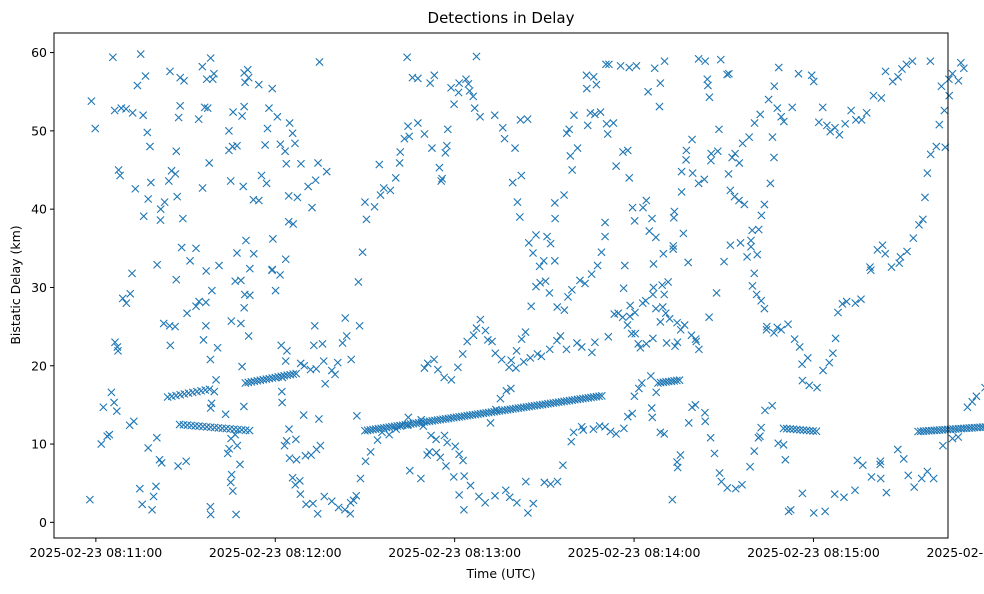 The height and width of the screenshot is (594, 984). What do you see at coordinates (275, 552) in the screenshot?
I see `x-tick-label: 2025-02-23 08:12:00` at bounding box center [275, 552].